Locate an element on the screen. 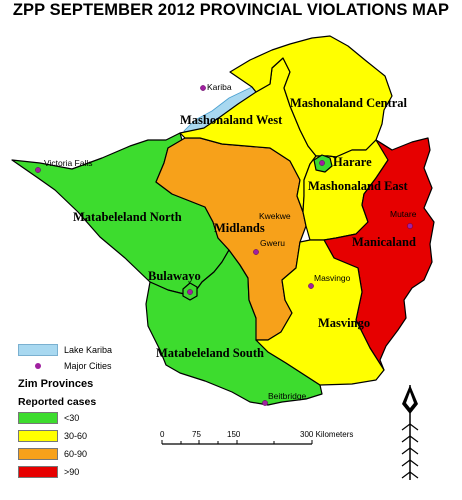 This screenshot has height=500, width=462. legend-cities-label: Major Cities is located at coordinates (88, 366).